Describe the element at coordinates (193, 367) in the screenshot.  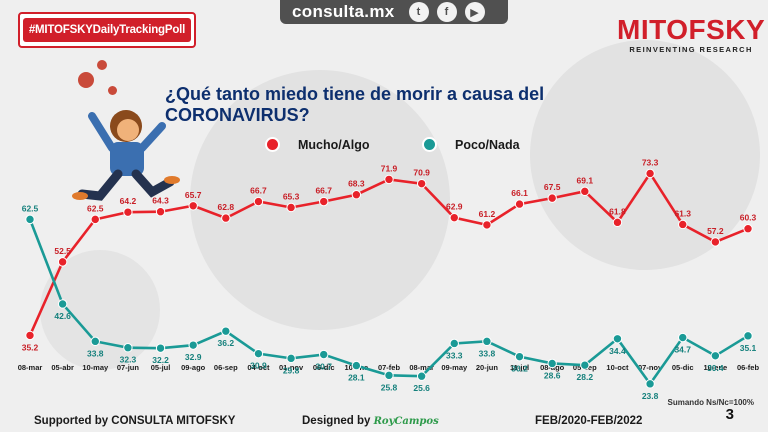
I see `x-tick-label: 09-ago` at that location.